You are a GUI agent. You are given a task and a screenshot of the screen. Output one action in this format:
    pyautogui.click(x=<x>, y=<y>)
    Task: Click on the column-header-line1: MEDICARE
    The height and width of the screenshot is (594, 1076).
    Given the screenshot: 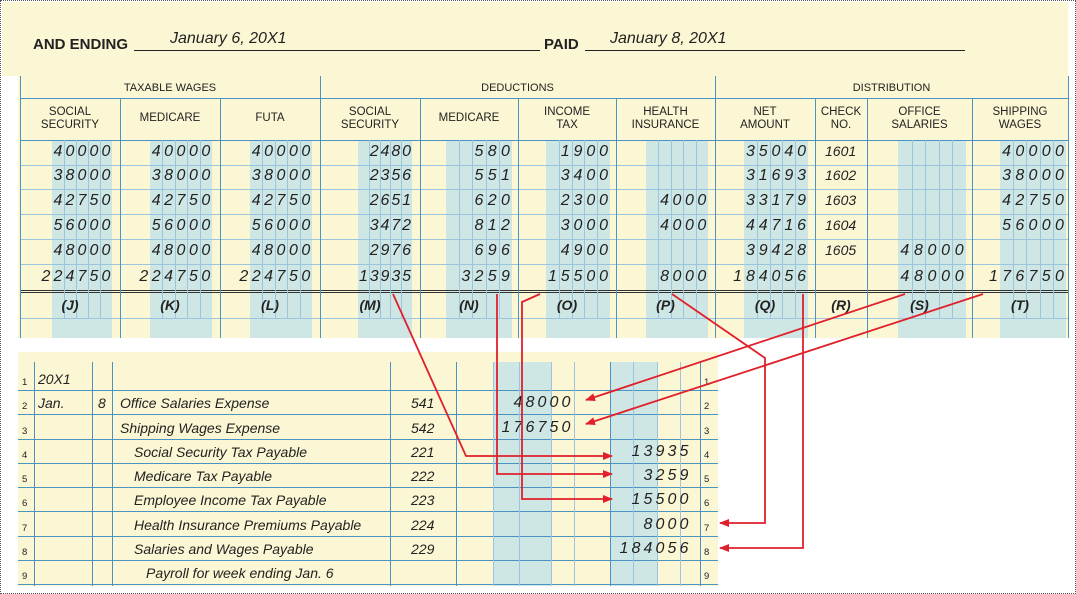 What is the action you would take?
    pyautogui.click(x=170, y=118)
    